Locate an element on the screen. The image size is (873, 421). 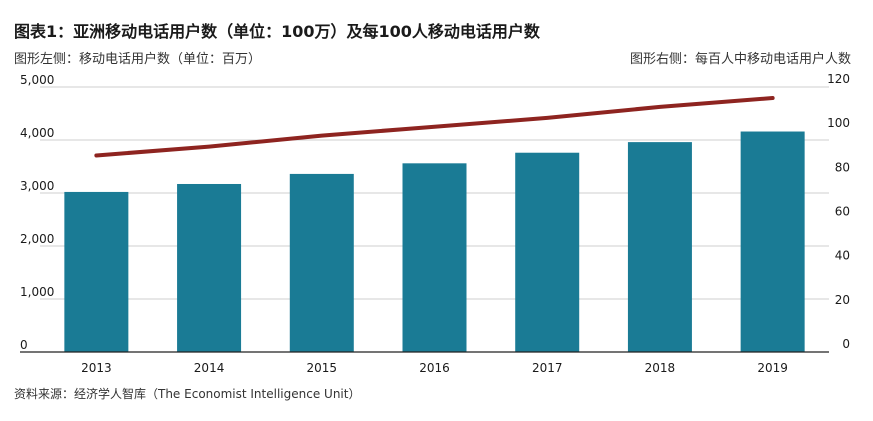
bar-2016 is located at coordinates (434, 257).